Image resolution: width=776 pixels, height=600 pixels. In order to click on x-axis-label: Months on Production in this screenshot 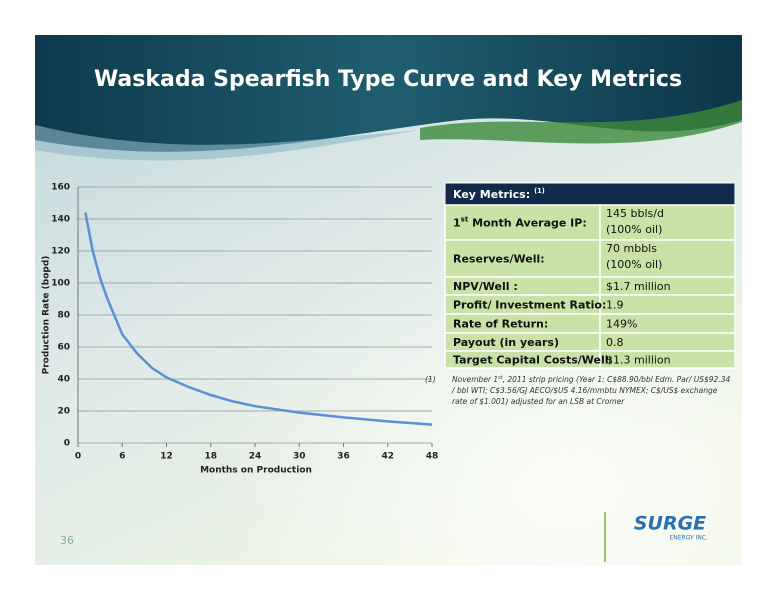, I will do `click(256, 471)`.